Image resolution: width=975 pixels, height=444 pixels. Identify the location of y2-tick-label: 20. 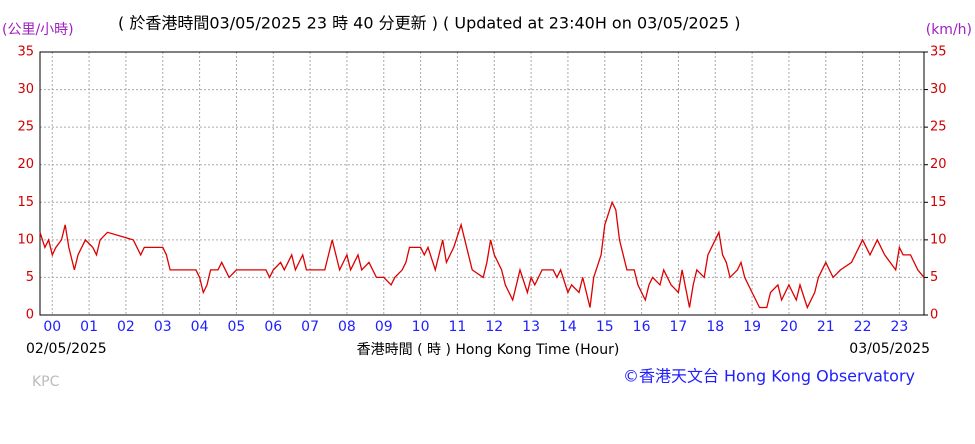
(938, 164).